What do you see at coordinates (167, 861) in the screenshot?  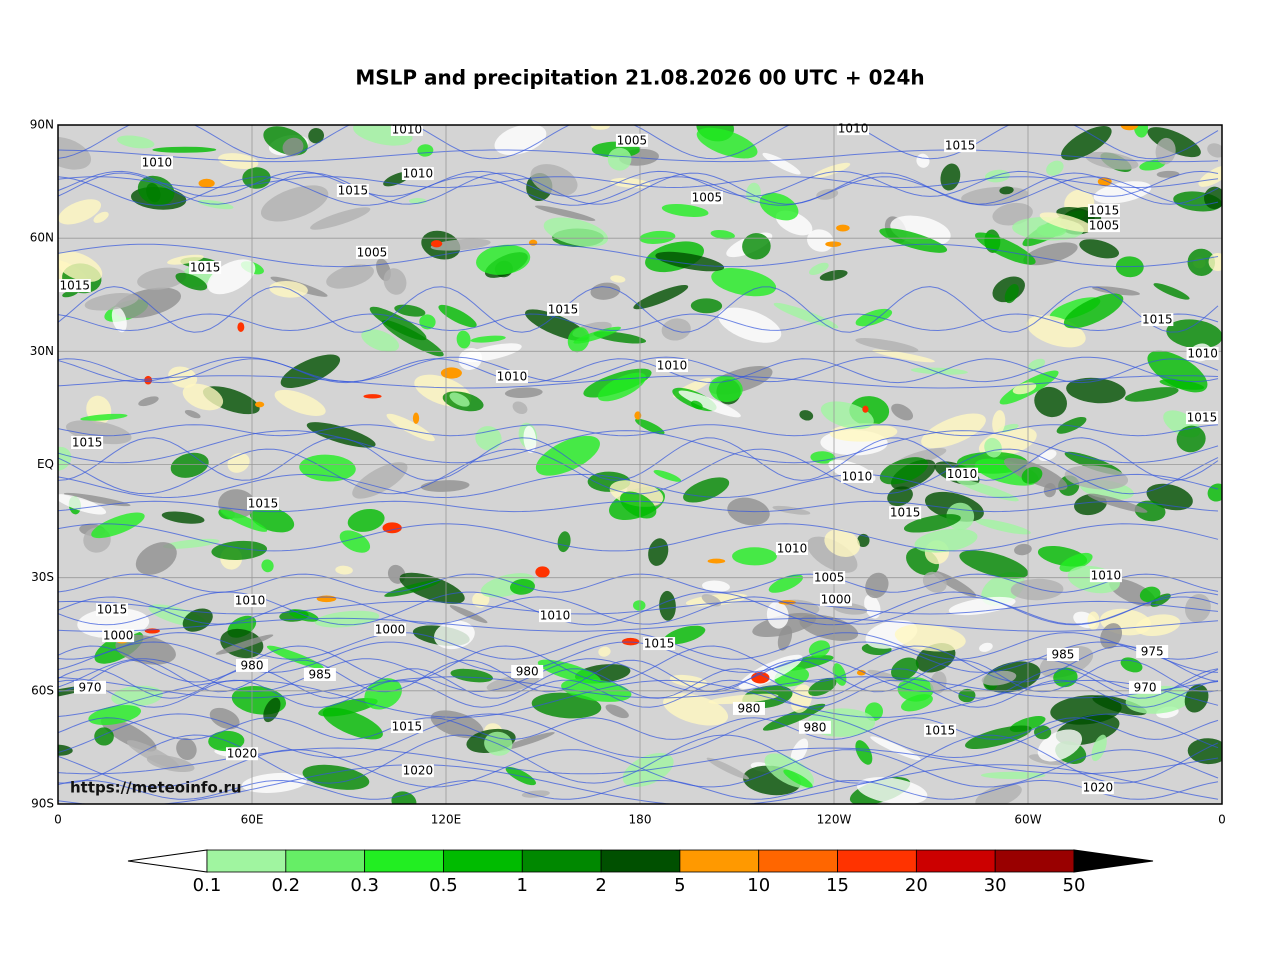 I see `colorbar-under` at bounding box center [167, 861].